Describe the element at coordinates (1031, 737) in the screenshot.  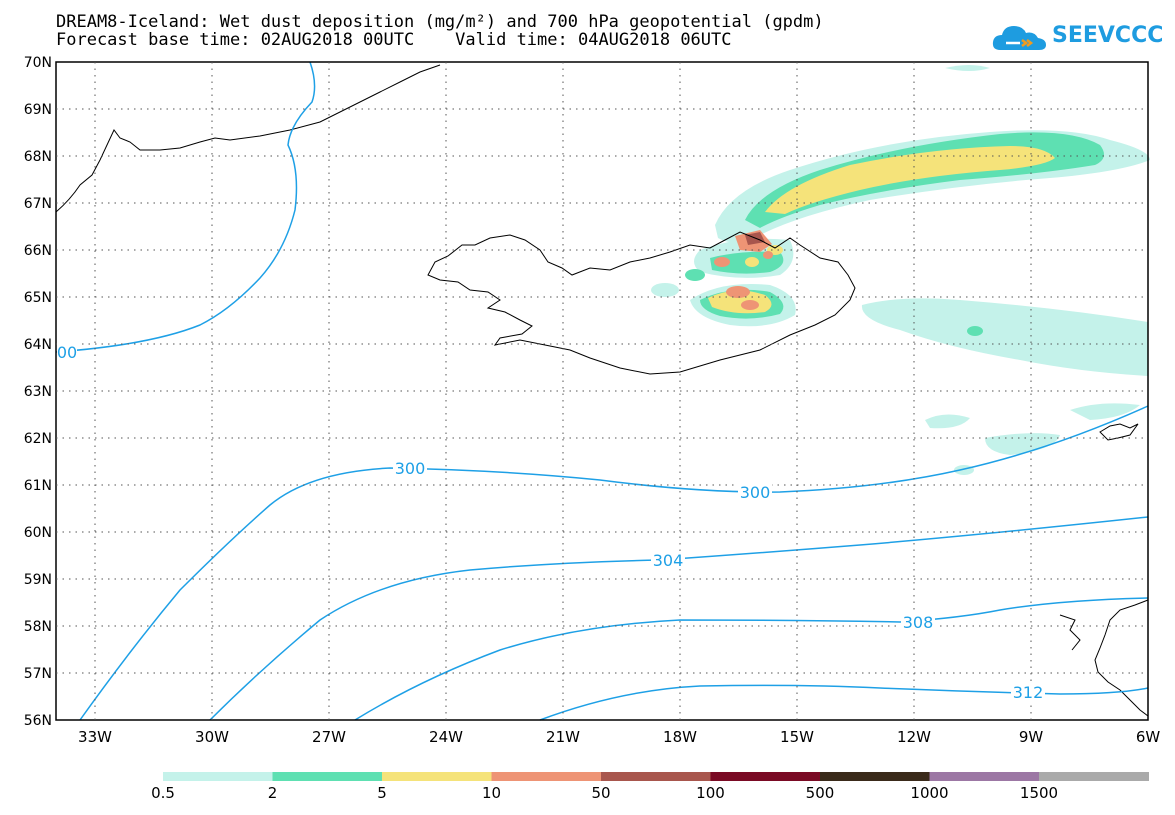
I see `lon-tick-label: 9W` at that location.